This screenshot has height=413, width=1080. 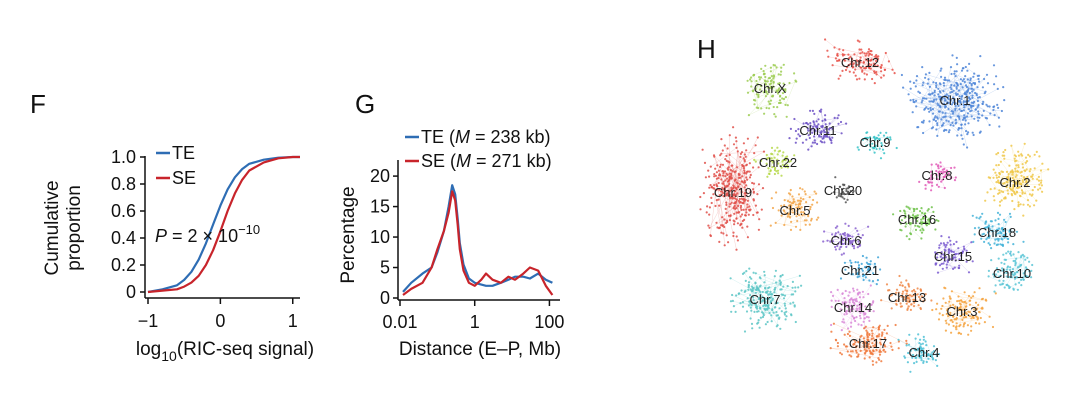 What do you see at coordinates (770, 88) in the screenshot?
I see `h-cluster-label: Chr.X` at bounding box center [770, 88].